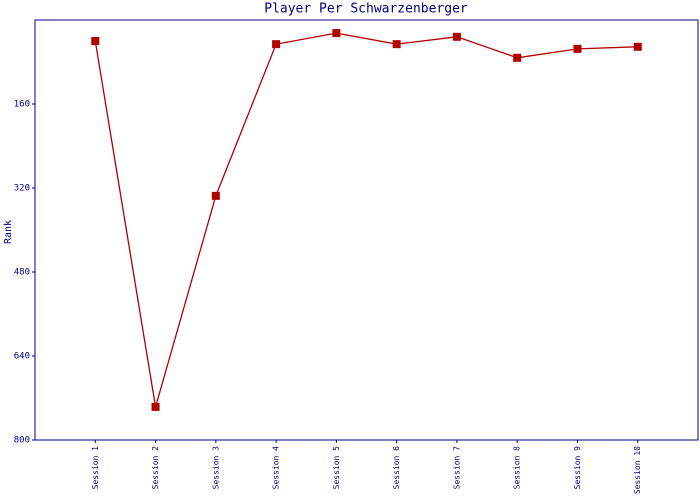 The height and width of the screenshot is (500, 700). Describe the element at coordinates (22, 189) in the screenshot. I see `y-tick-label: 320` at that location.